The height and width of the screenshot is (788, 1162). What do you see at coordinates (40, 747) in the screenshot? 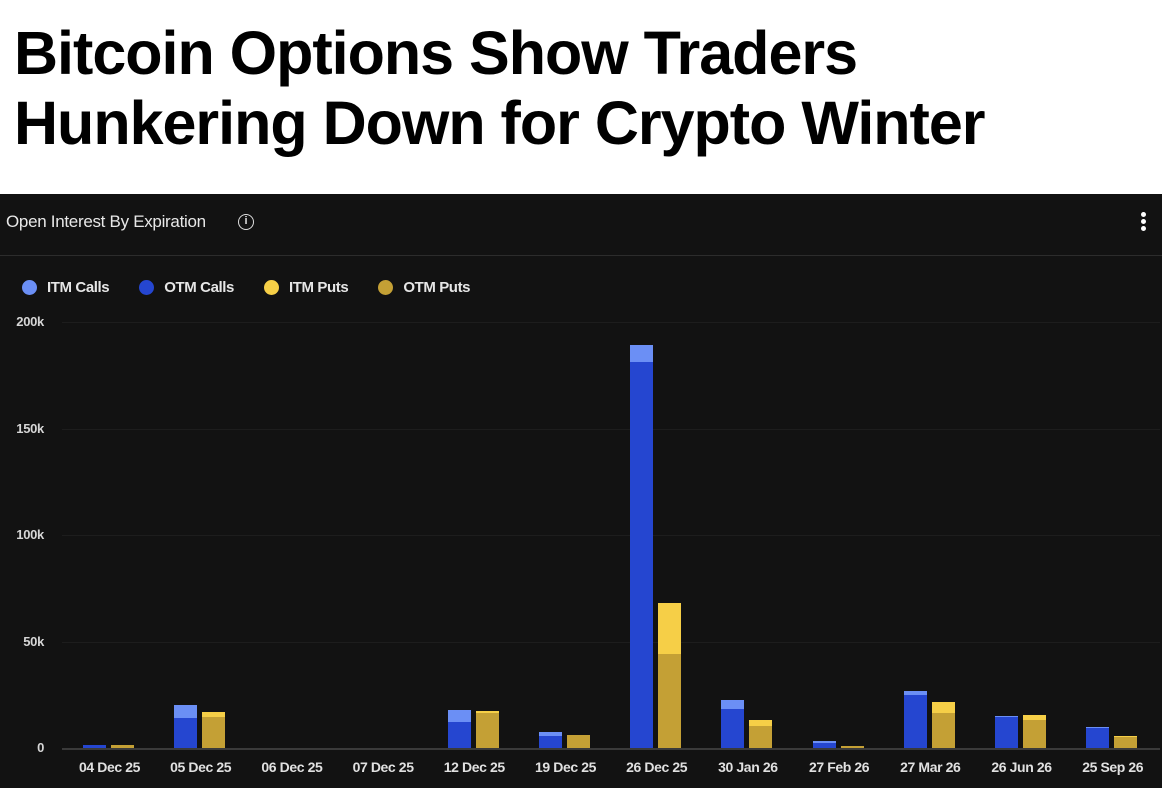
I see `y-tick-label: 0` at bounding box center [40, 747].